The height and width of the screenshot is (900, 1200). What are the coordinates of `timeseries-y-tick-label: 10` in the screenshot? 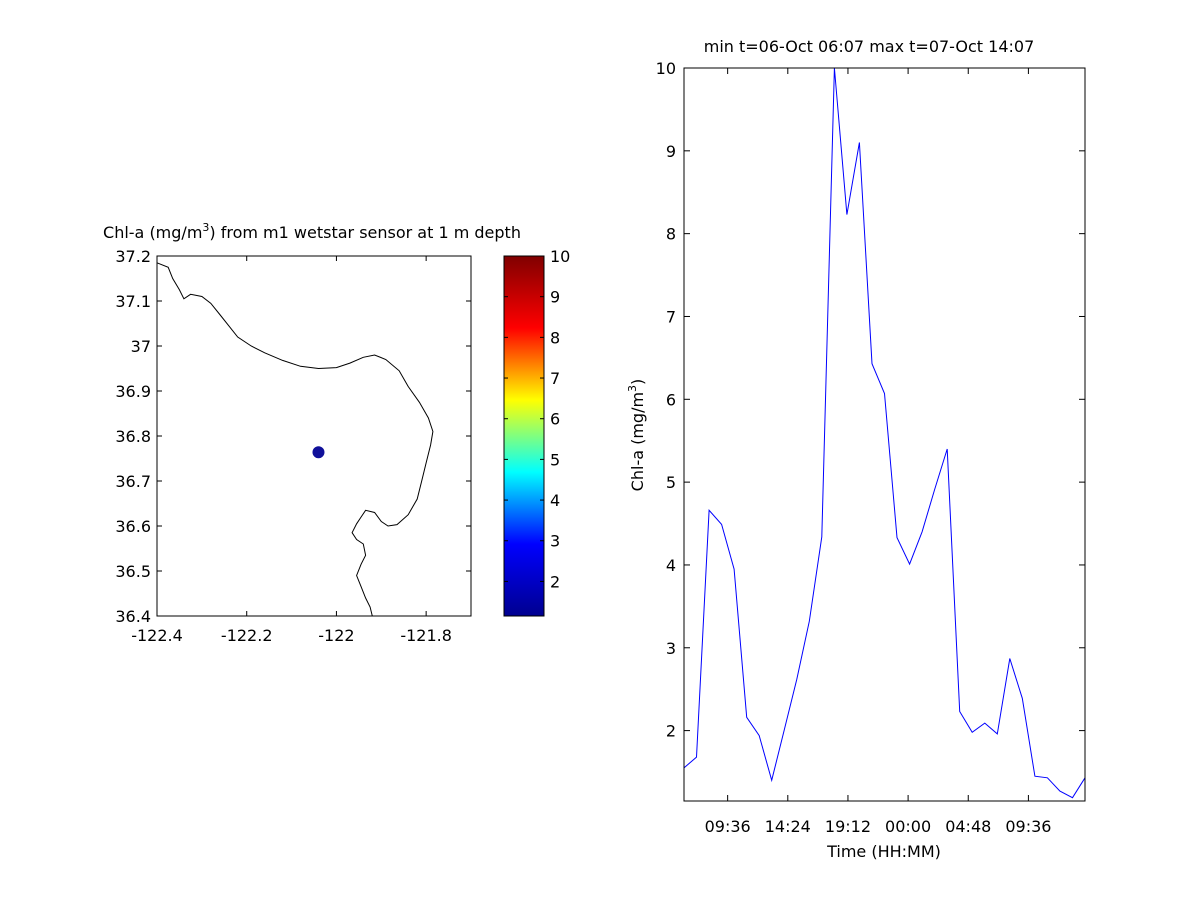 It's located at (666, 68).